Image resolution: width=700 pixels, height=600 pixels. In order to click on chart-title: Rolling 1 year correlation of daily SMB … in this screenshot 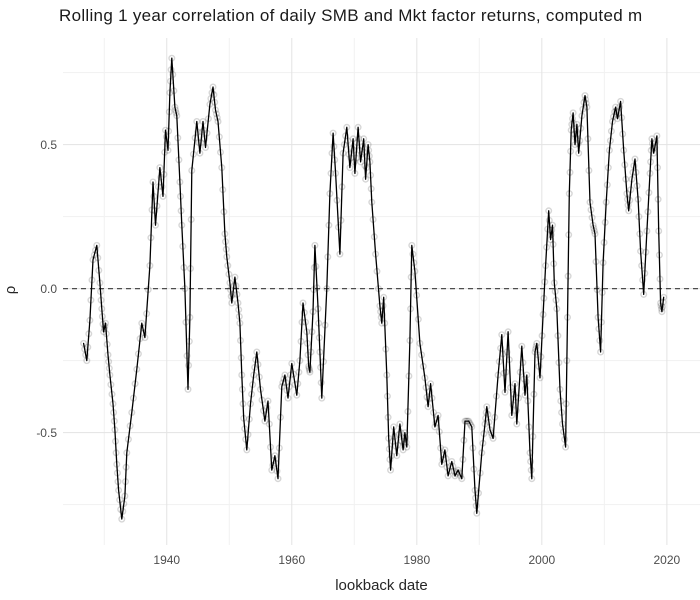, I will do `click(351, 15)`.